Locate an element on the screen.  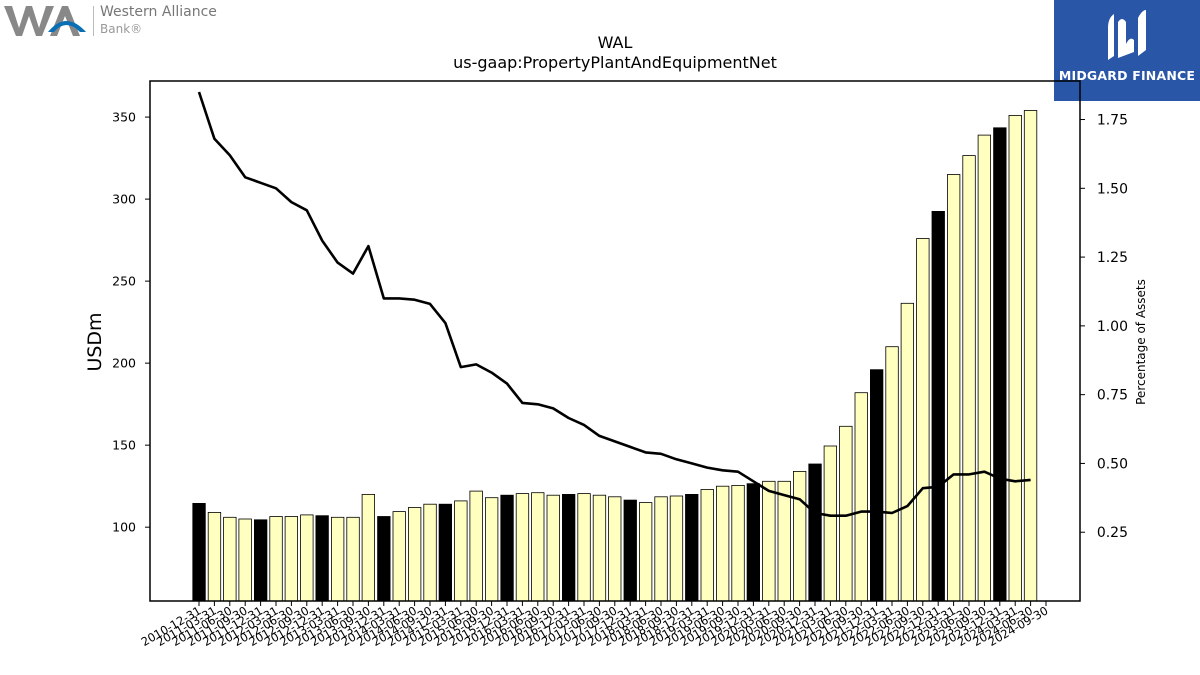
y-tick-label: 200 is located at coordinates (124, 363).